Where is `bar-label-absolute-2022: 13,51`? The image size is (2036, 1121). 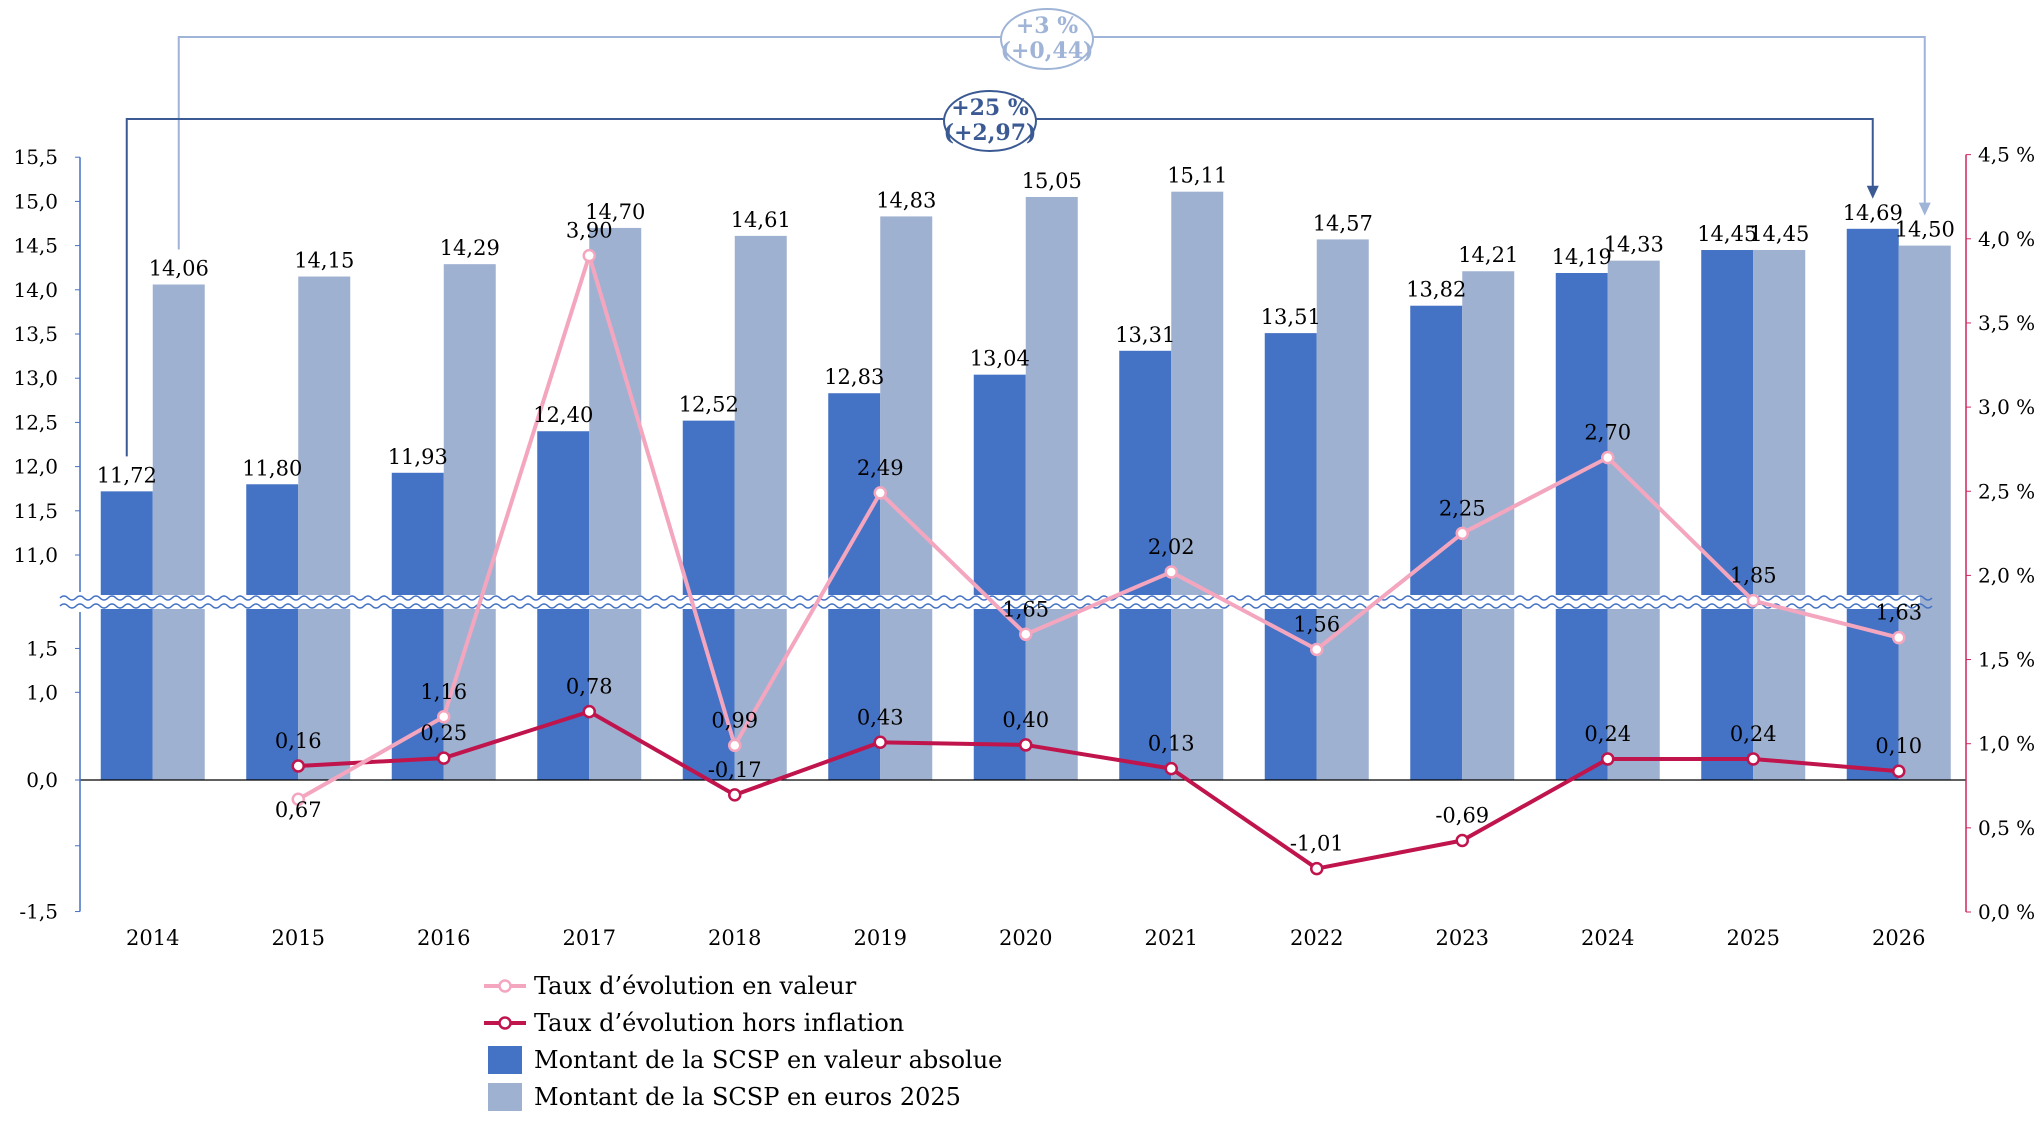 bar-label-absolute-2022: 13,51 is located at coordinates (1291, 317).